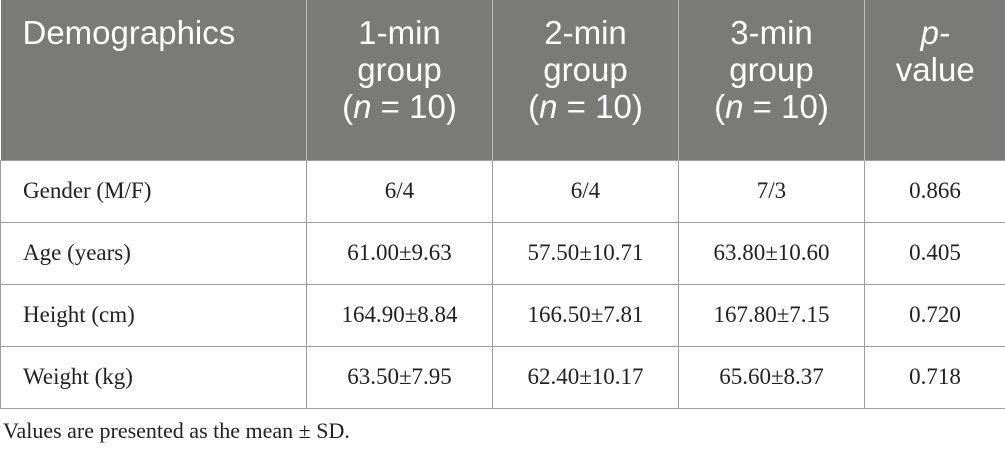  Describe the element at coordinates (153, 191) in the screenshot. I see `row-label: Gender (M/F)` at that location.